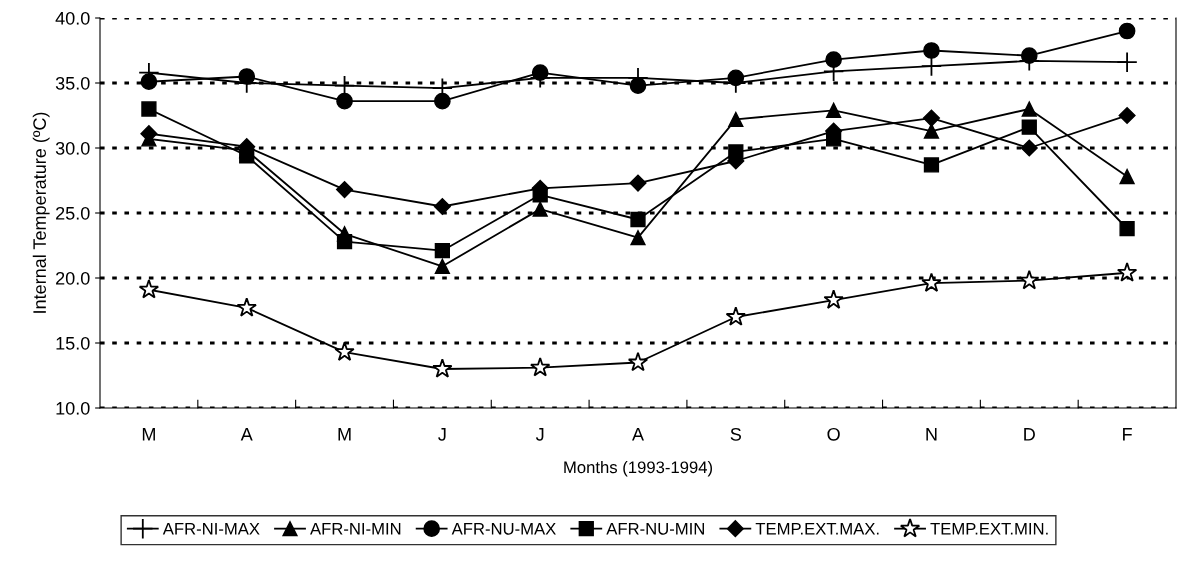 The image size is (1177, 579). I want to click on y-tick-label: 20.0, so click(73, 278).